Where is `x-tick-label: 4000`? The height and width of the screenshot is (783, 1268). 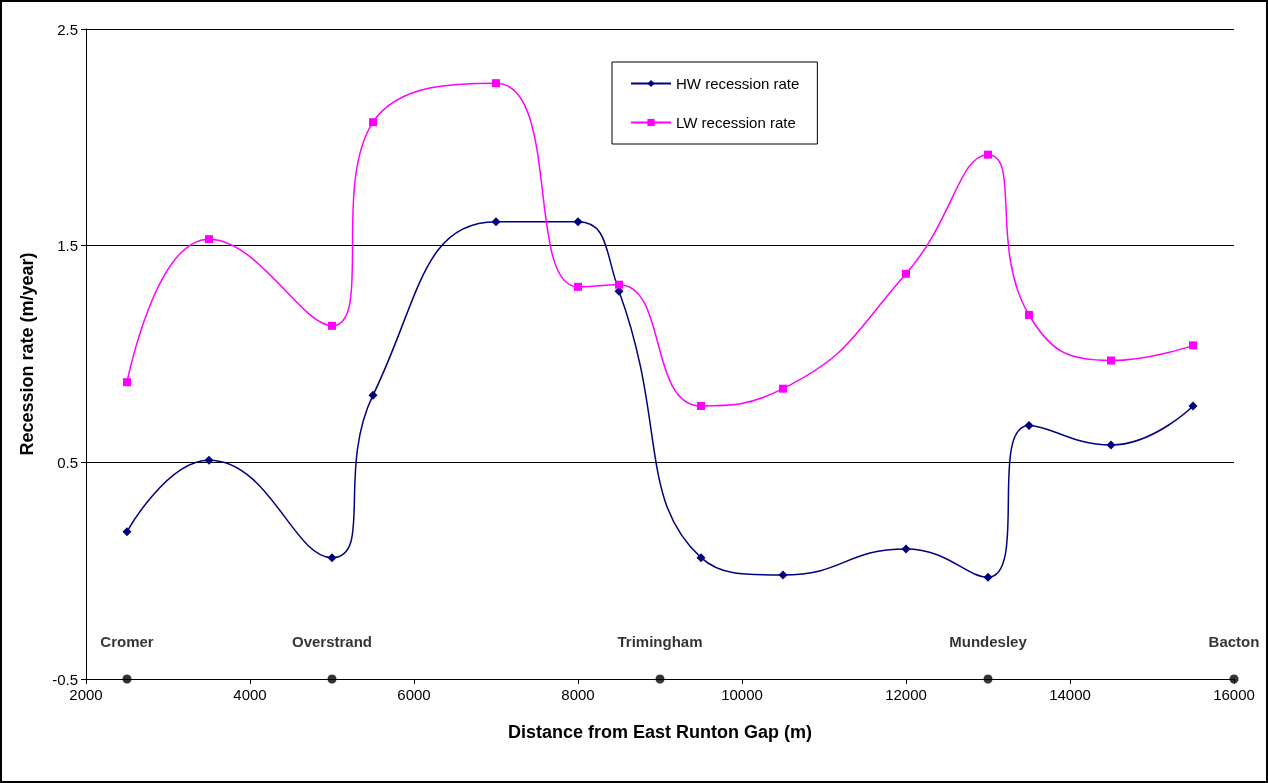
x-tick-label: 4000 is located at coordinates (250, 694).